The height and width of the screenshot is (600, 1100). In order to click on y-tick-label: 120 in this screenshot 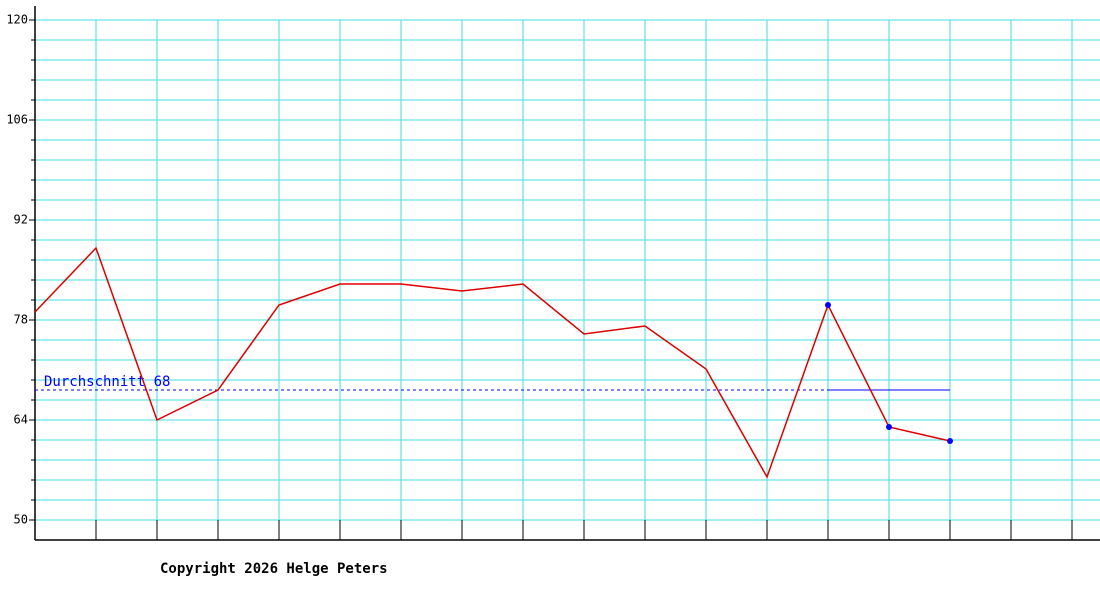, I will do `click(17, 20)`.